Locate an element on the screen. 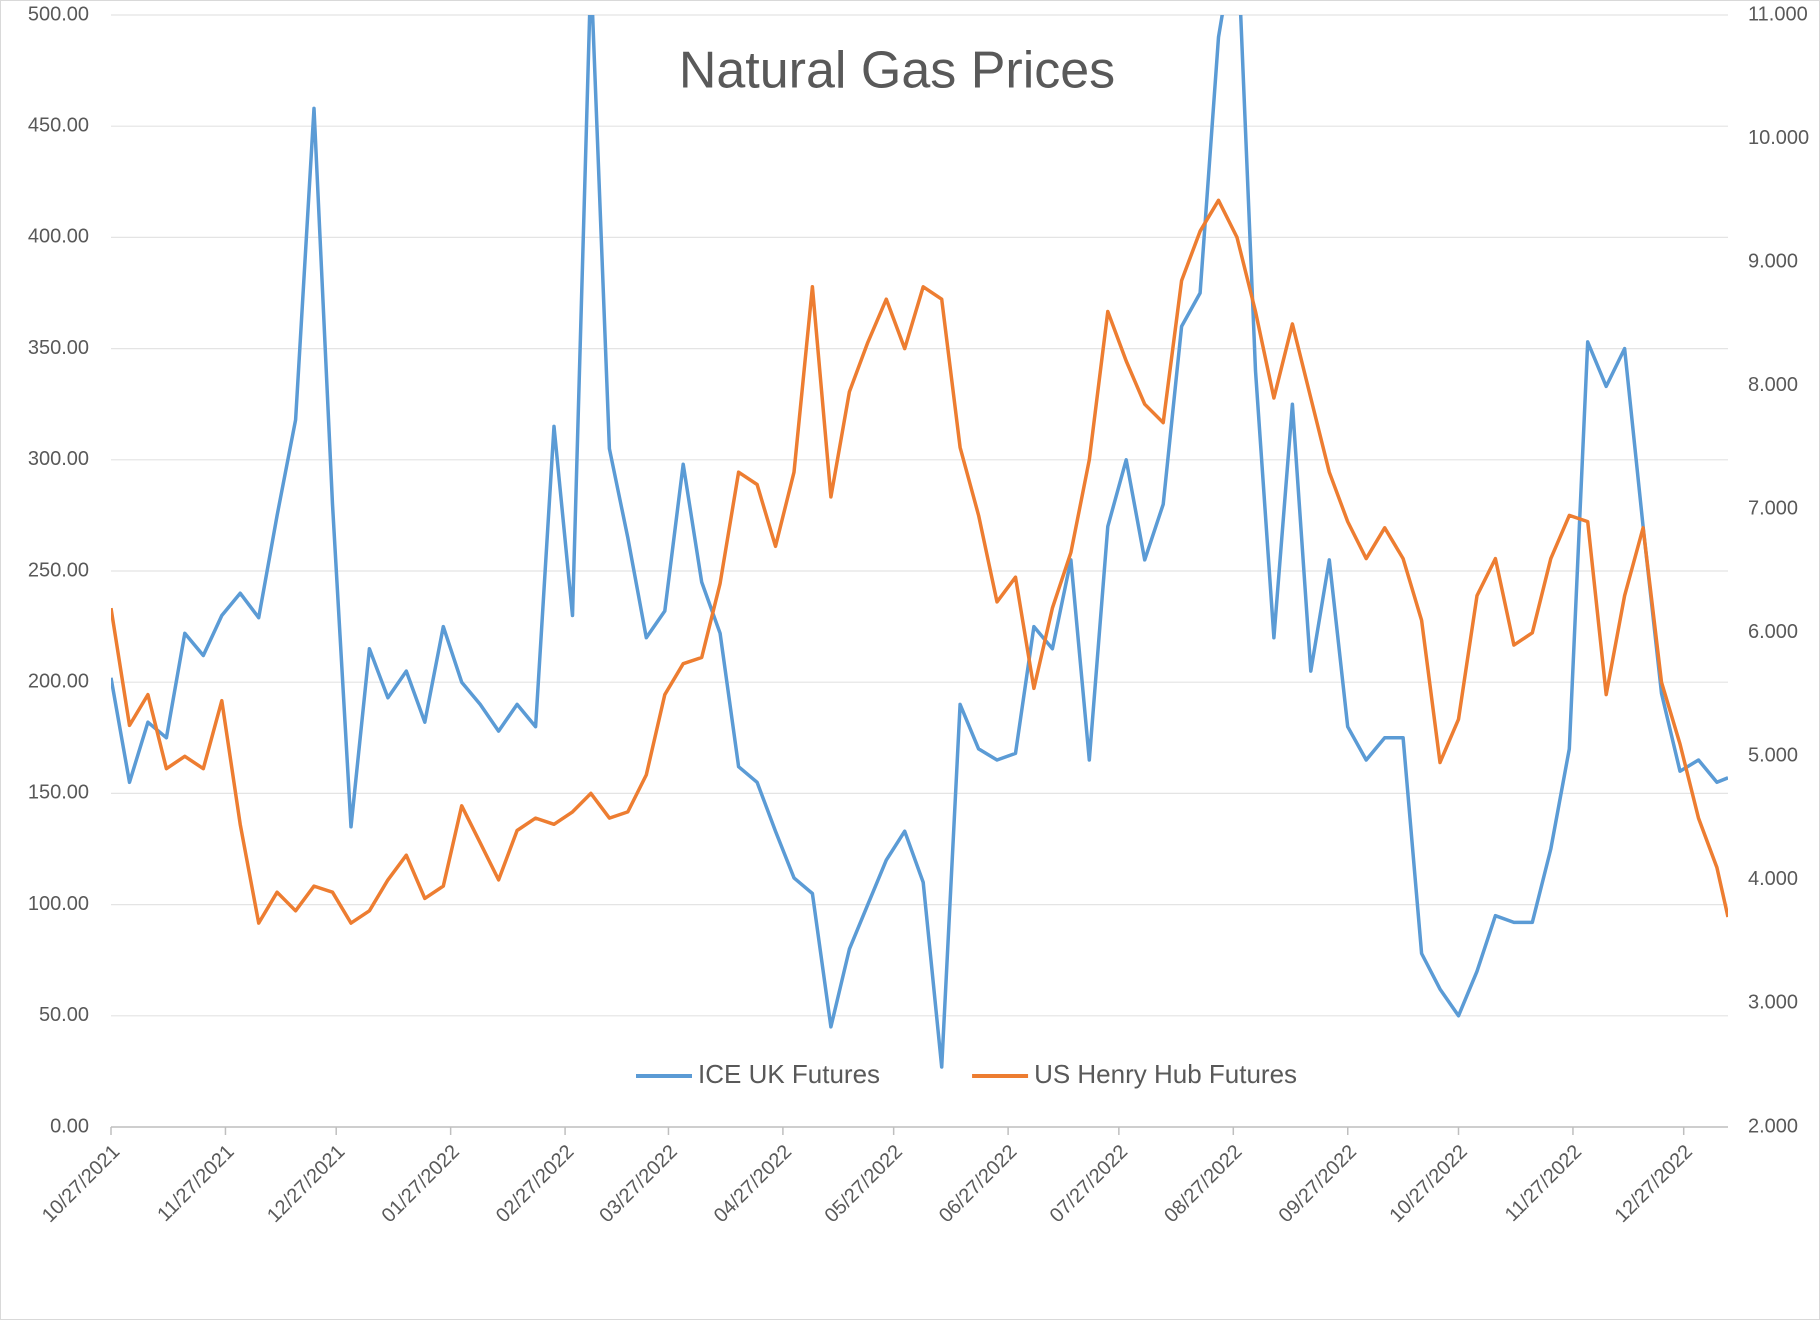 The image size is (1820, 1320). legend-label: ICE UK Futures is located at coordinates (789, 1074).